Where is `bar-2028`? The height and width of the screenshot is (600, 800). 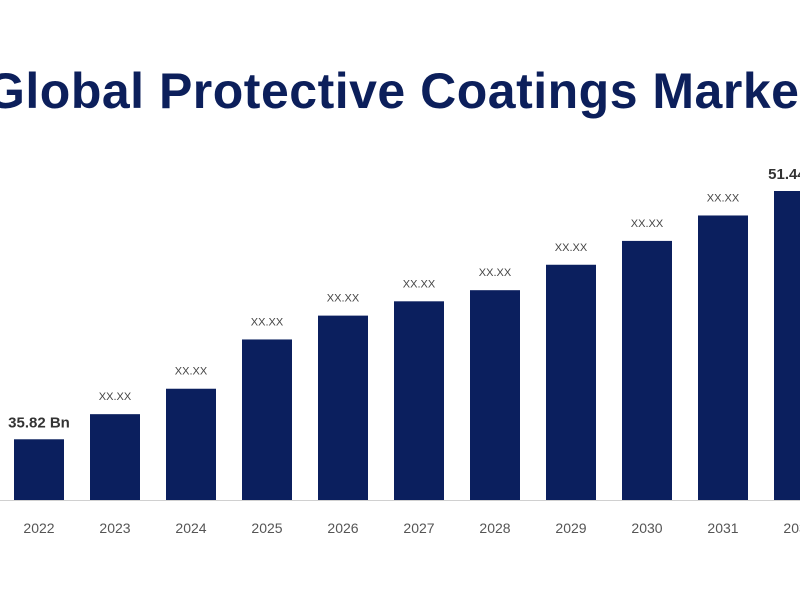 bar-2028 is located at coordinates (495, 395).